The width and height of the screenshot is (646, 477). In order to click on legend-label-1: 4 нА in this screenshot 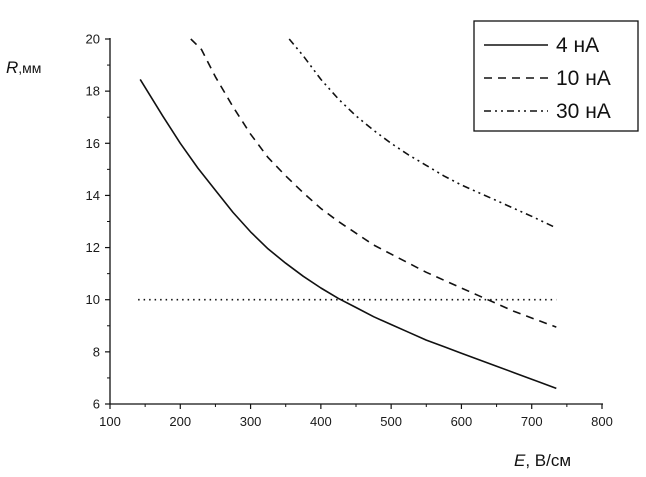, I will do `click(577, 45)`.